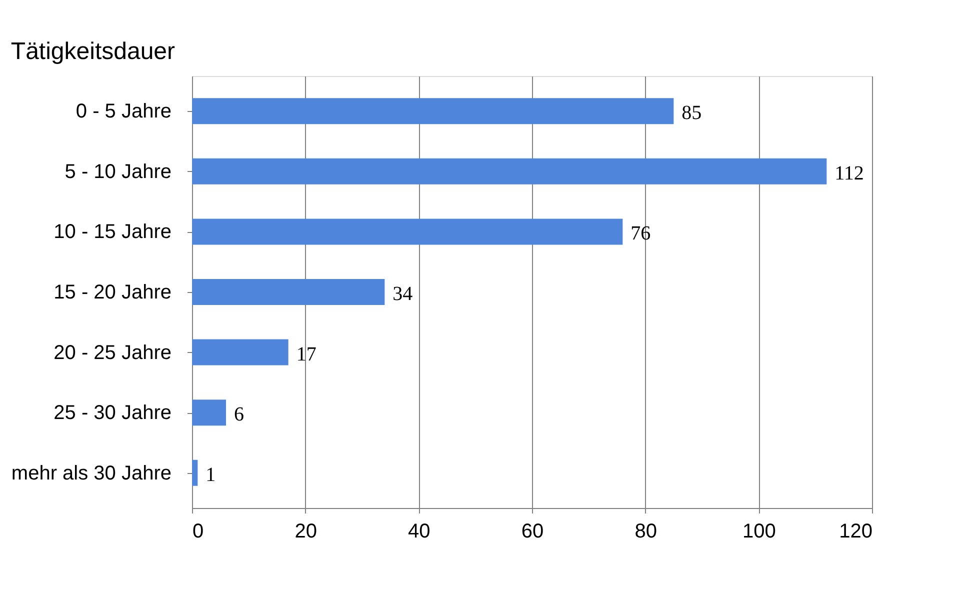 The height and width of the screenshot is (592, 979). Describe the element at coordinates (113, 293) in the screenshot. I see `y-tick-label: 15 - 20 Jahre` at that location.